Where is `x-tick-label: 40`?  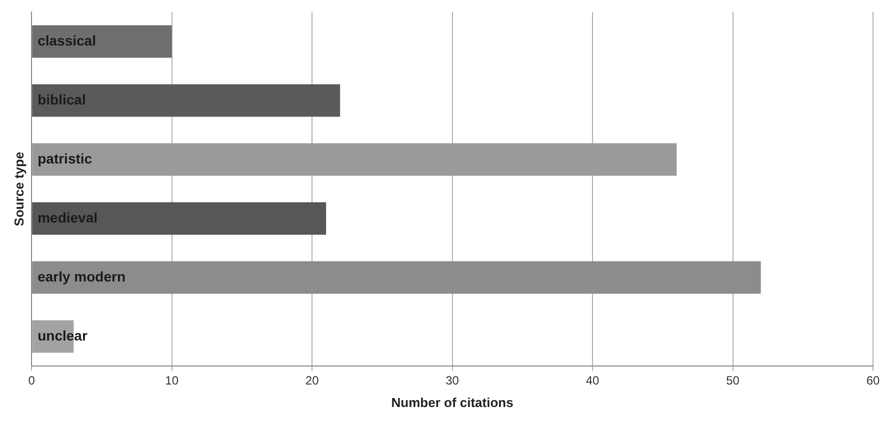 x-tick-label: 40 is located at coordinates (593, 381).